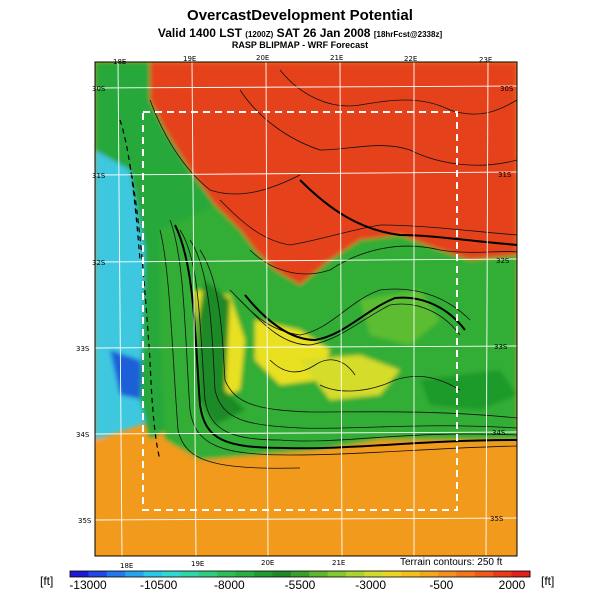 Image resolution: width=600 pixels, height=600 pixels. I want to click on lon-top-23: 23E, so click(485, 60).